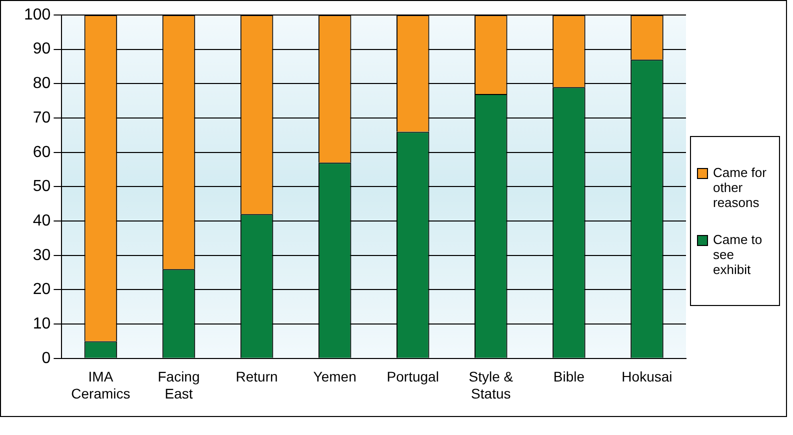  What do you see at coordinates (46, 358) in the screenshot?
I see `y-tick-label: 0` at bounding box center [46, 358].